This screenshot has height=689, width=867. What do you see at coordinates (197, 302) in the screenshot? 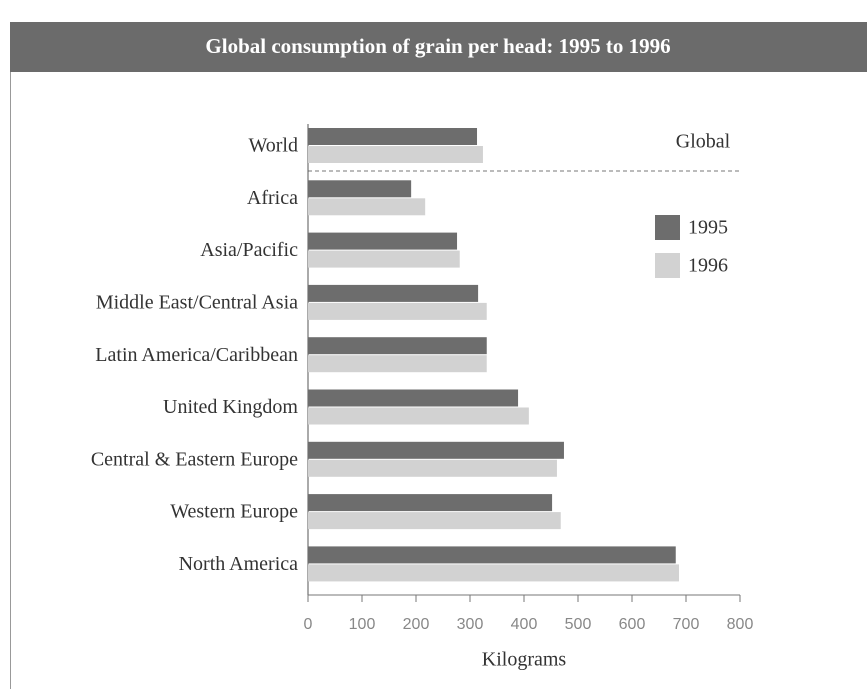
I see `y-tick-label: Middle East/Central Asia` at bounding box center [197, 302].